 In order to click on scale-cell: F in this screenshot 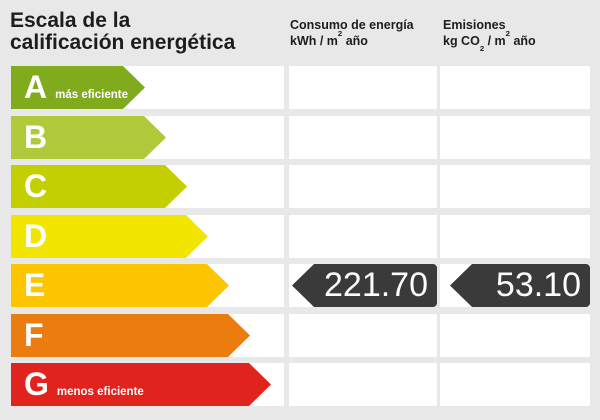, I will do `click(147, 335)`.